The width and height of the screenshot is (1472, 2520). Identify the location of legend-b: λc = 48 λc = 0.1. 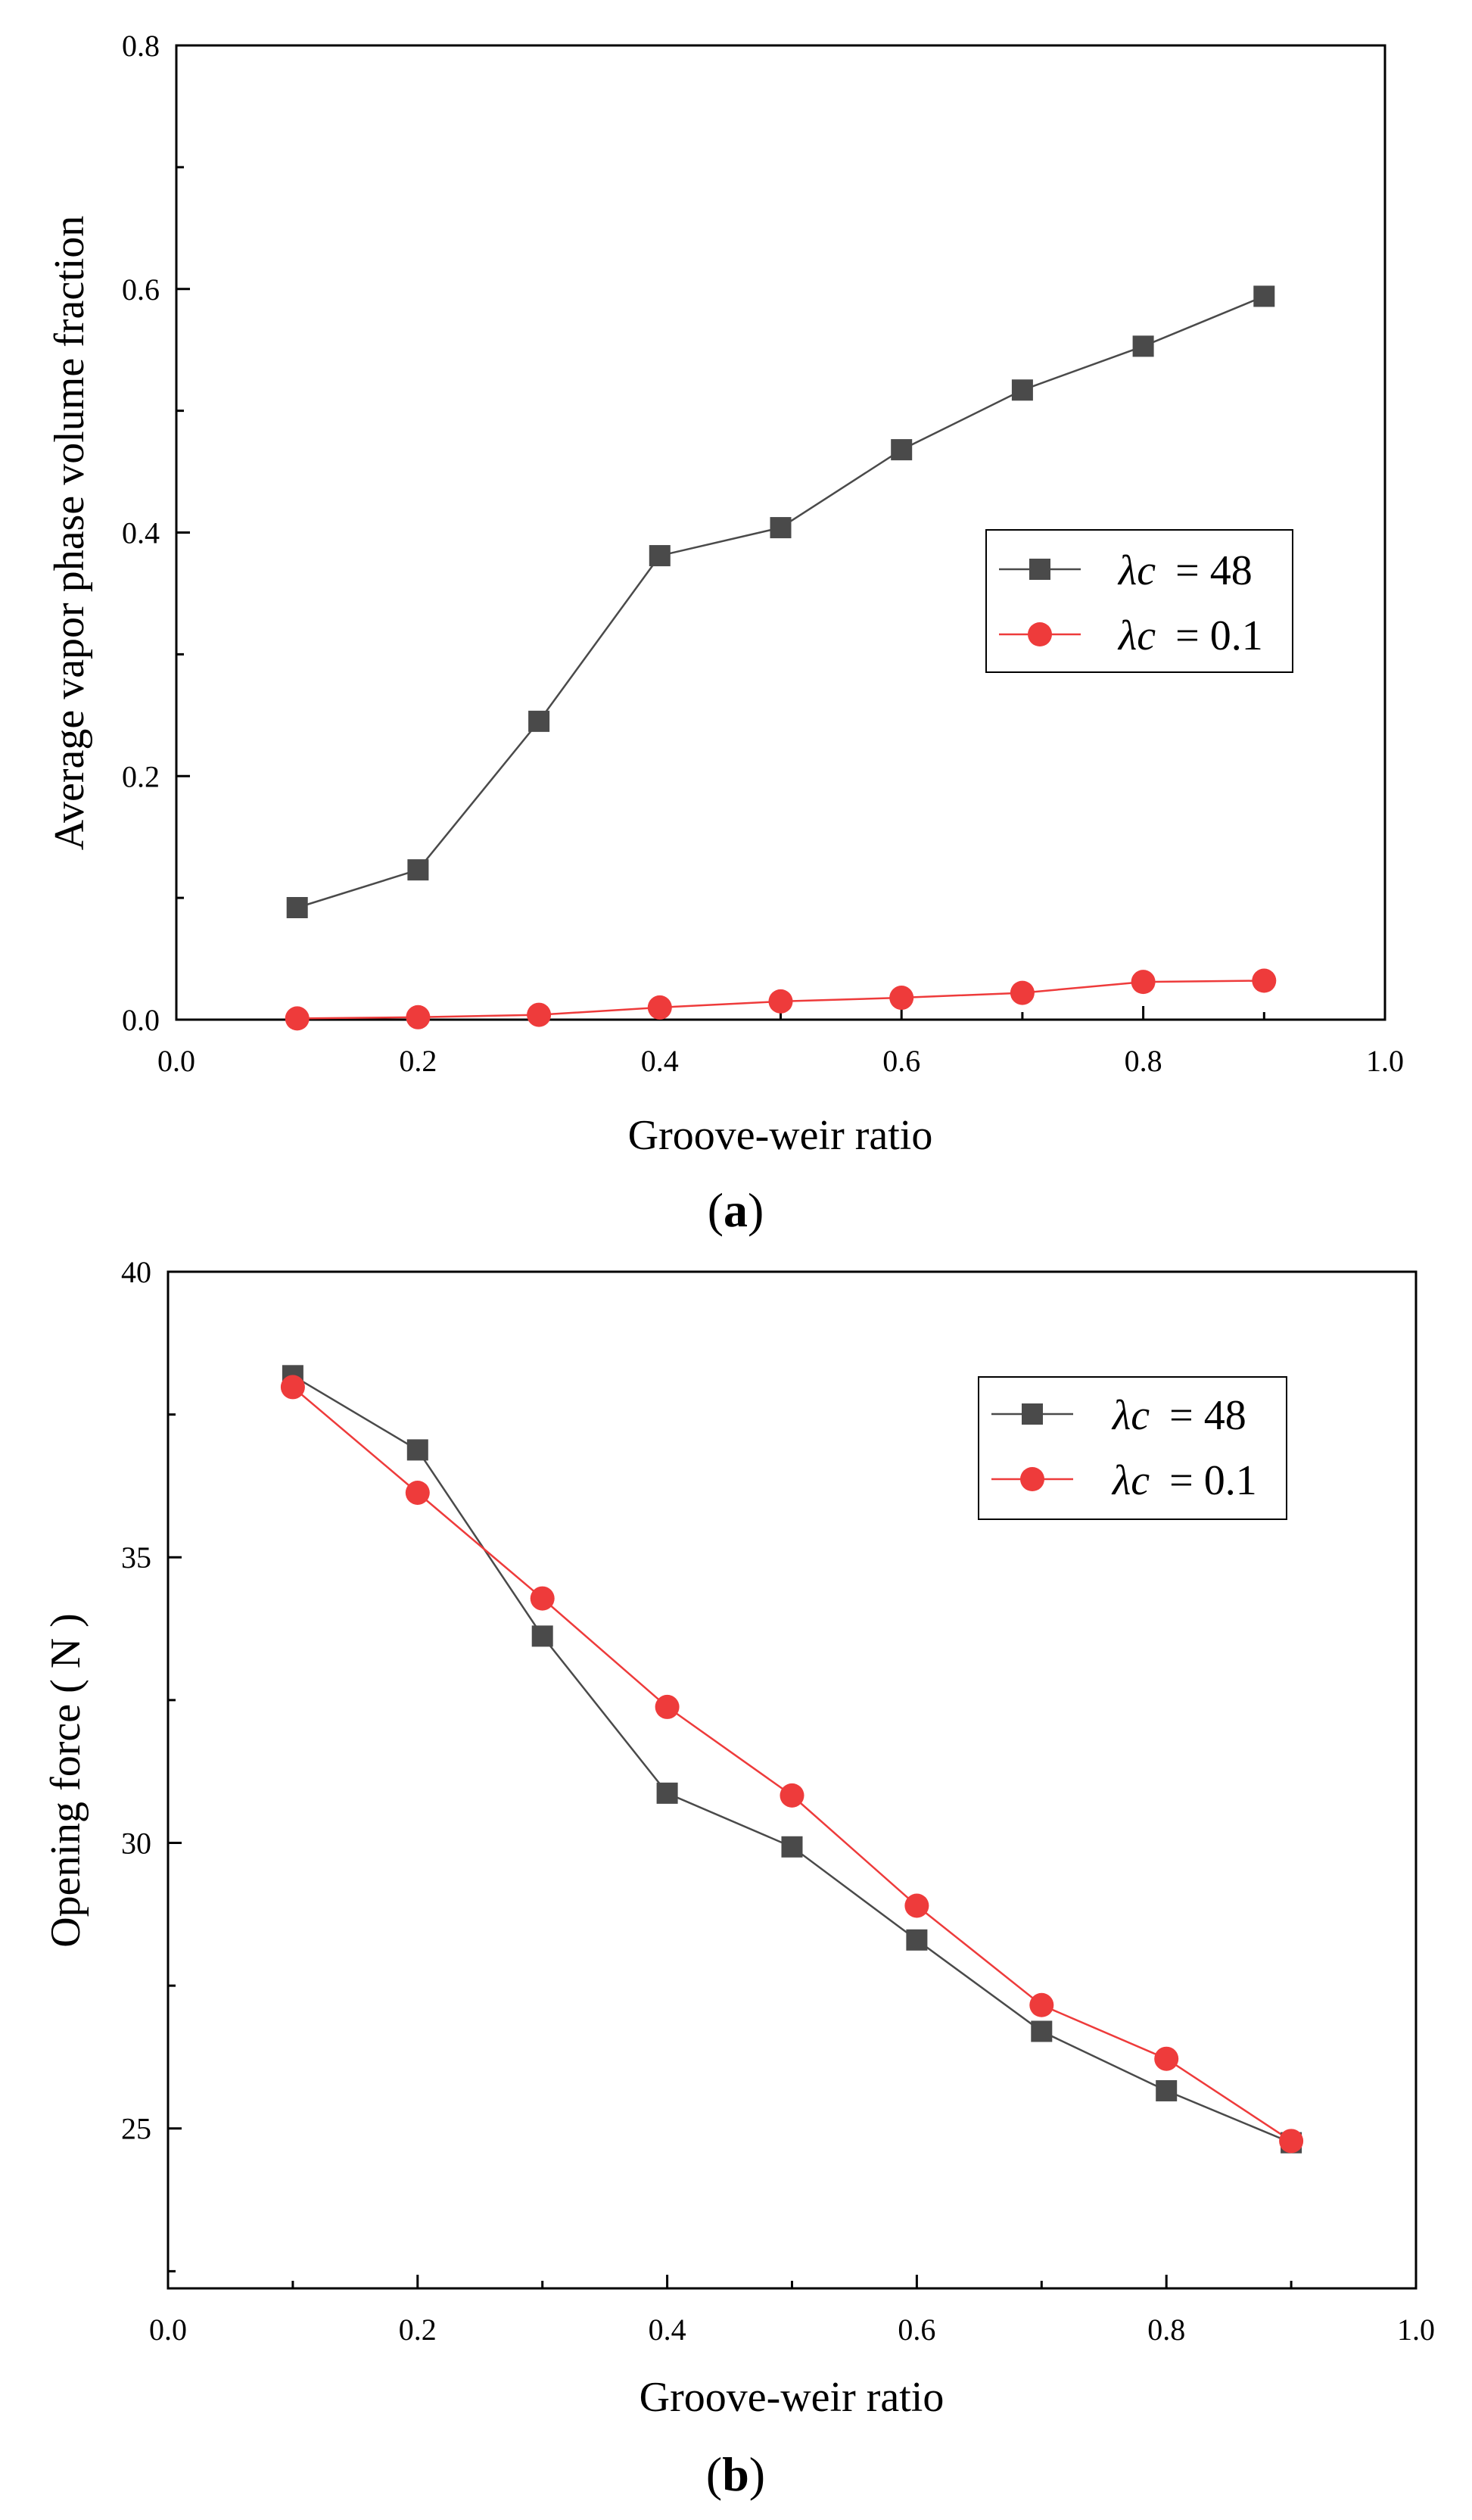
(1132, 1448).